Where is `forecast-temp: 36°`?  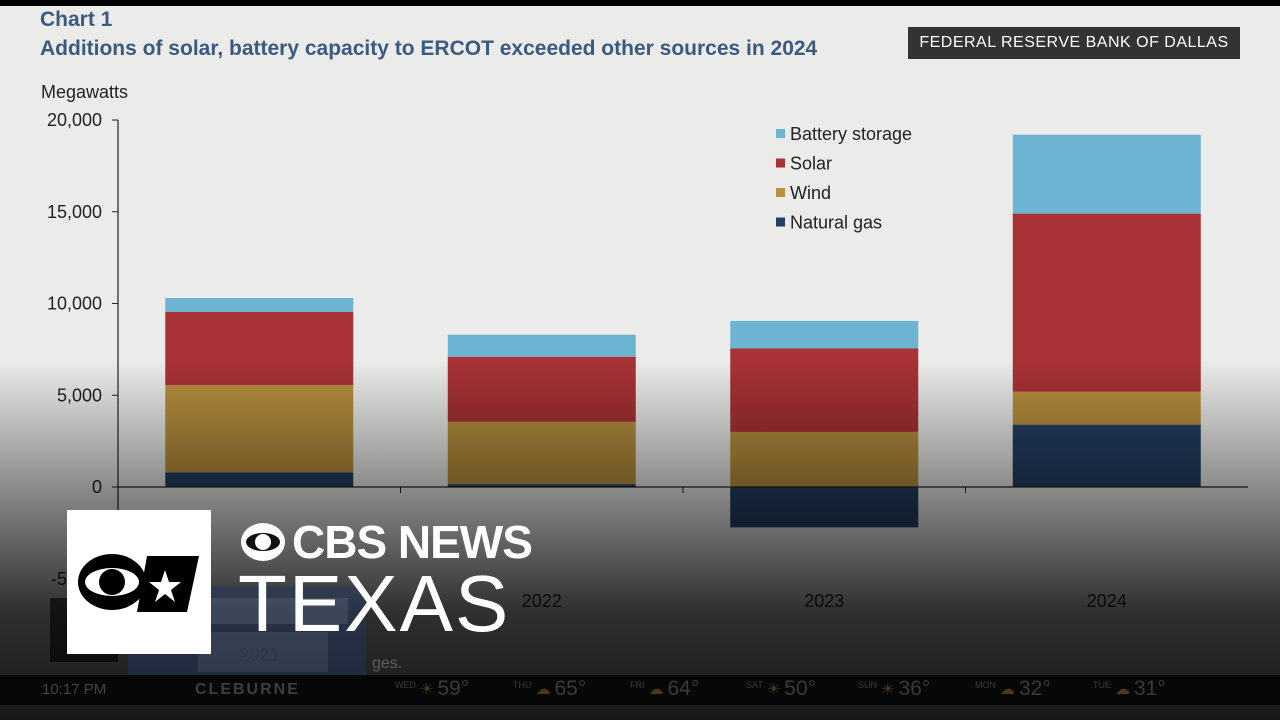
forecast-temp: 36° is located at coordinates (914, 688).